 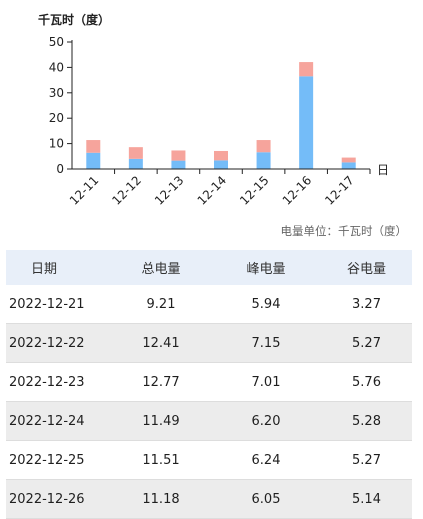 What do you see at coordinates (366, 421) in the screenshot?
I see `cell-valley: 5.28` at bounding box center [366, 421].